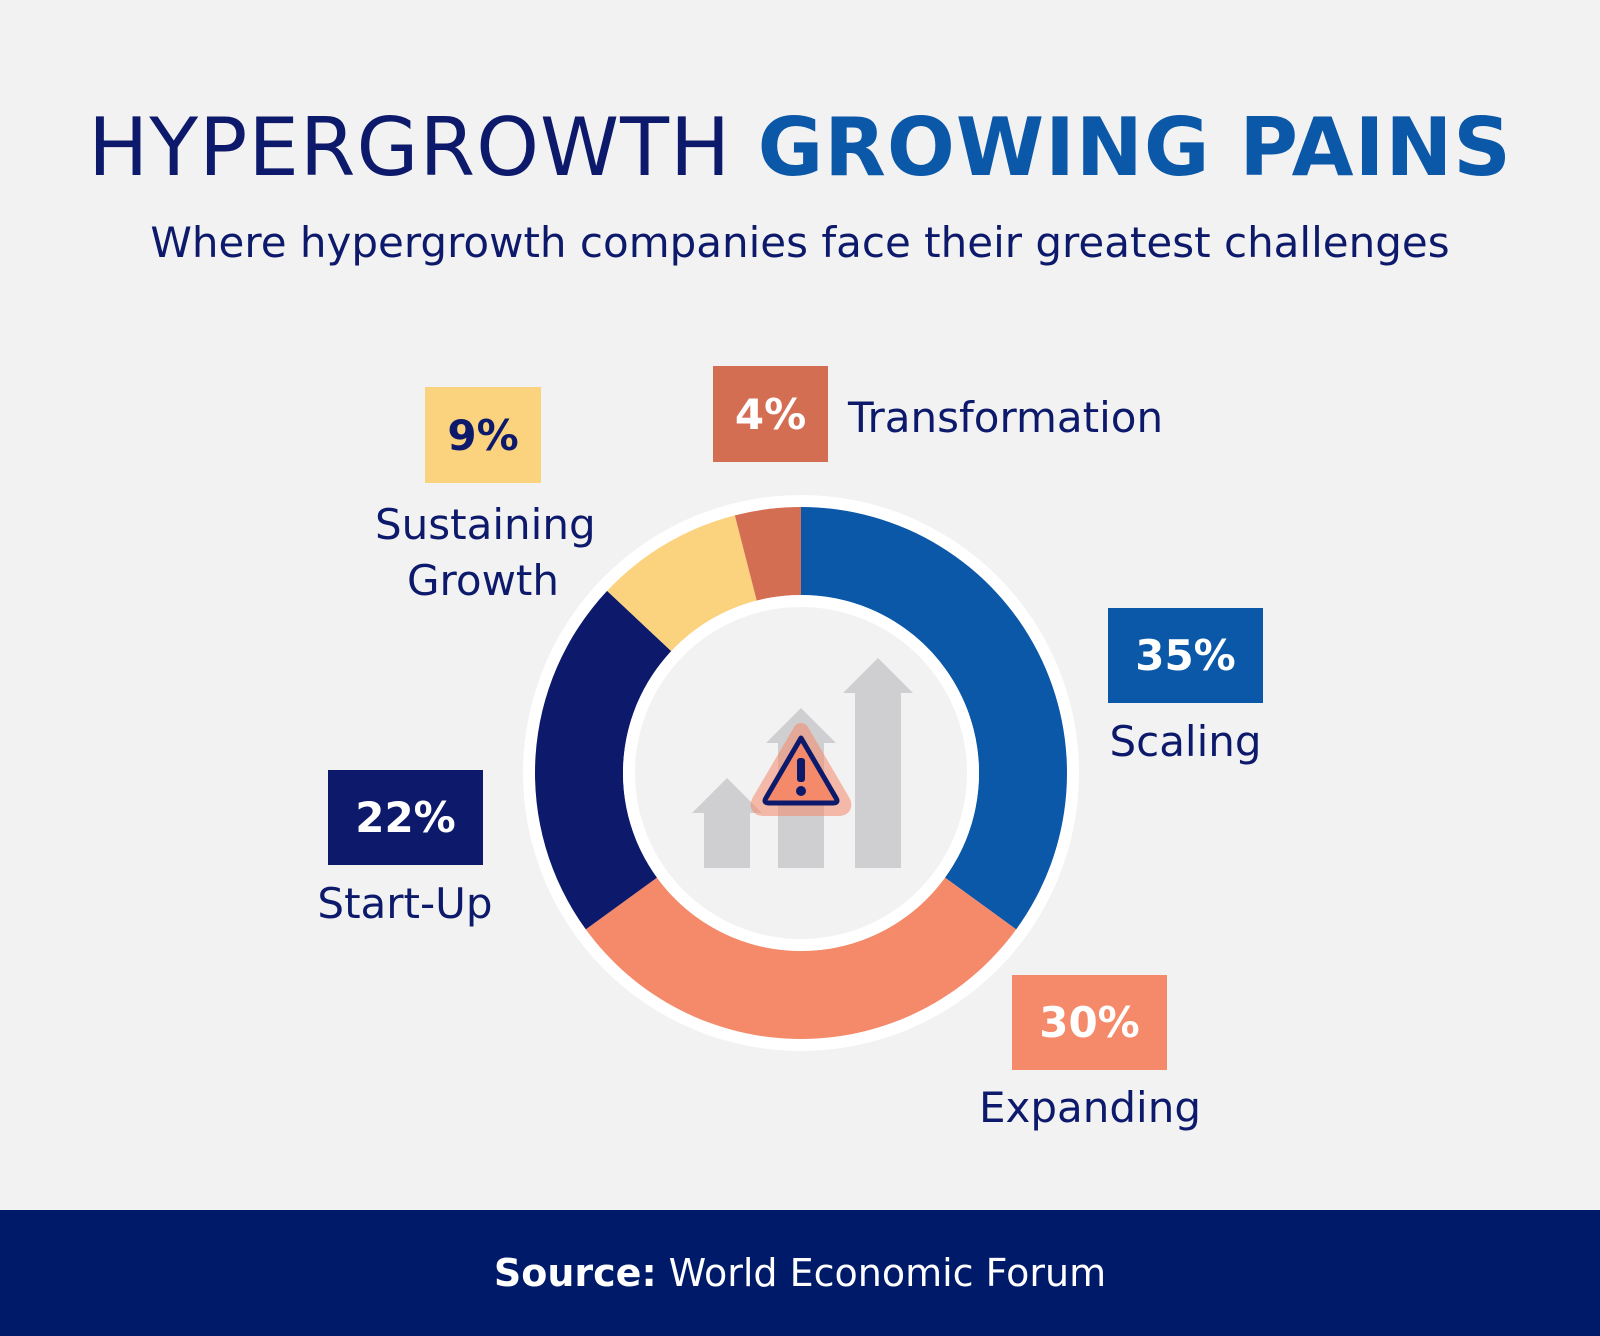 Image resolution: width=1600 pixels, height=1336 pixels. I want to click on label-transformation: Transformation, so click(1006, 417).